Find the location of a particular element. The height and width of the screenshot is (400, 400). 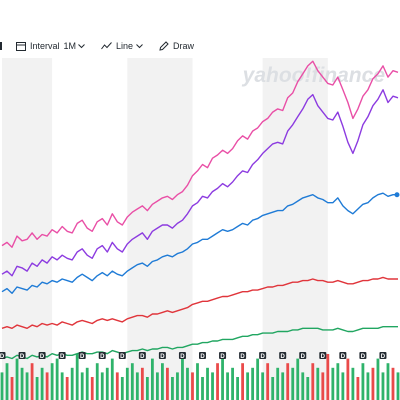

calendar-icon is located at coordinates (21, 46).